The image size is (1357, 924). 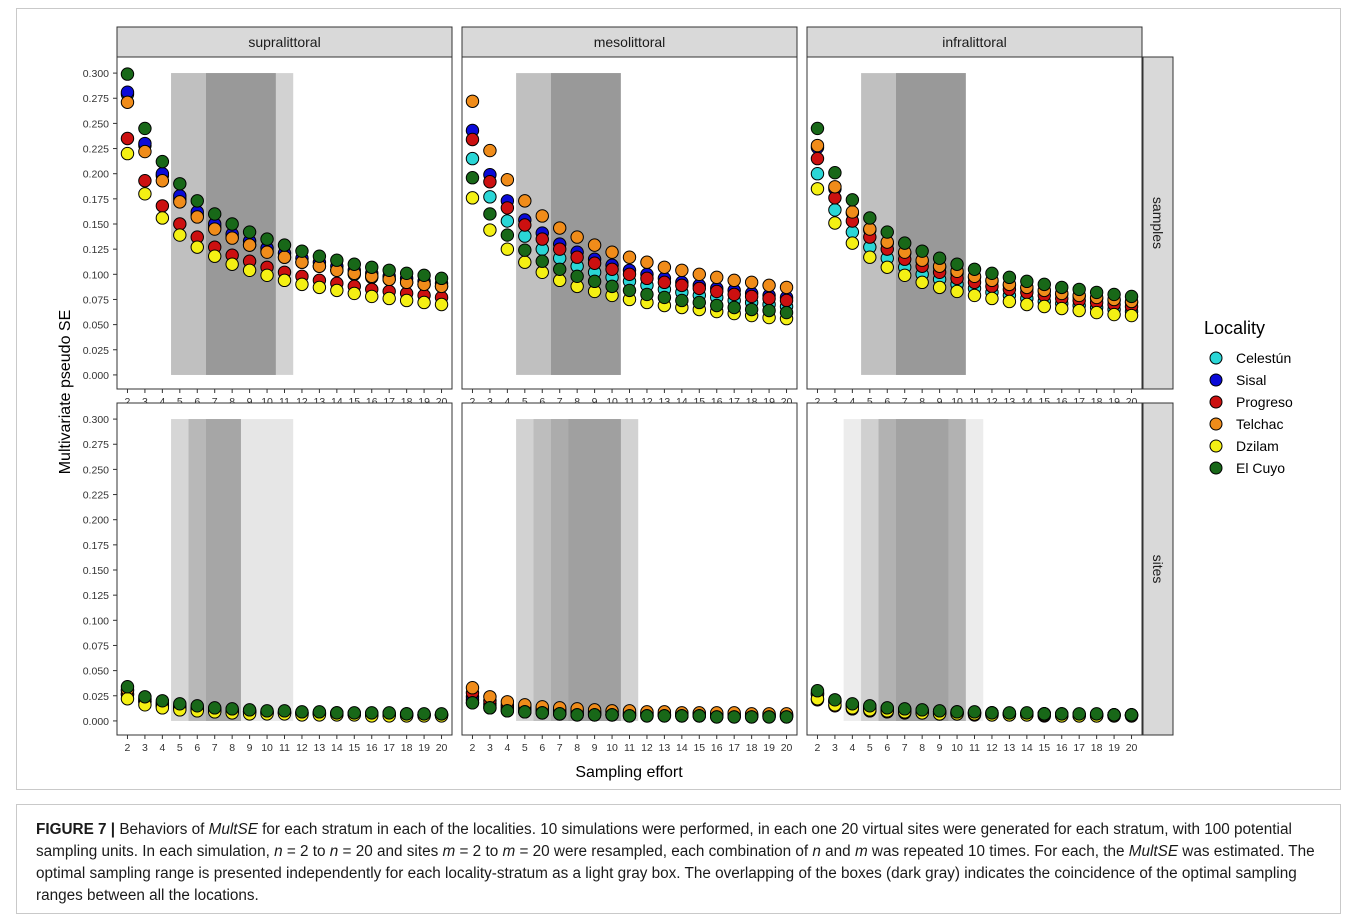 I want to click on x-axis-title: Sampling effort, so click(x=629, y=772).